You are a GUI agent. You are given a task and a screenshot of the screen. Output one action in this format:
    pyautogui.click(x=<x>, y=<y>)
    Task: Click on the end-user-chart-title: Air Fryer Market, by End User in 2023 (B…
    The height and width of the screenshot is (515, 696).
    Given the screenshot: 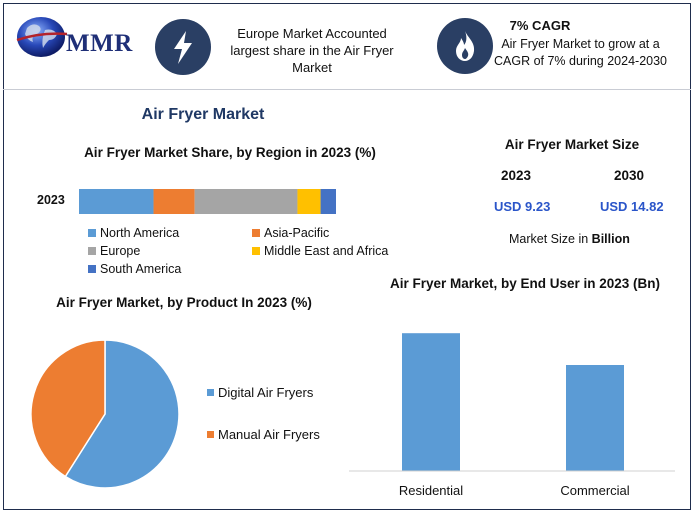 What is the action you would take?
    pyautogui.click(x=525, y=283)
    